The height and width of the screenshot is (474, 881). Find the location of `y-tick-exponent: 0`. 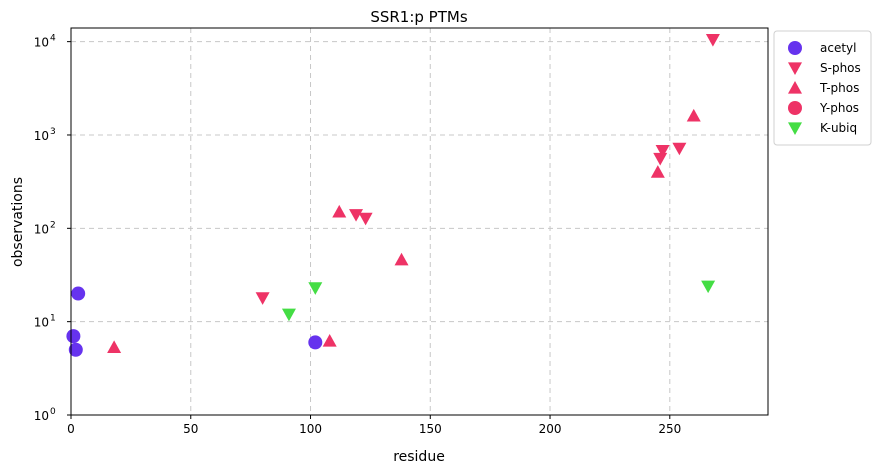

y-tick-exponent: 0 is located at coordinates (53, 412).